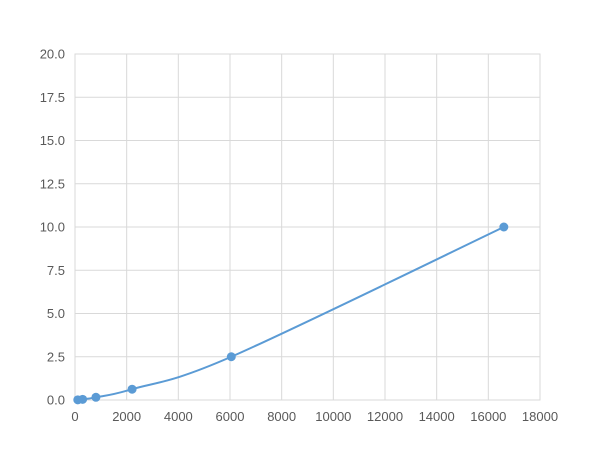 The width and height of the screenshot is (600, 455). Describe the element at coordinates (437, 416) in the screenshot. I see `x-tick-label: 14000` at that location.